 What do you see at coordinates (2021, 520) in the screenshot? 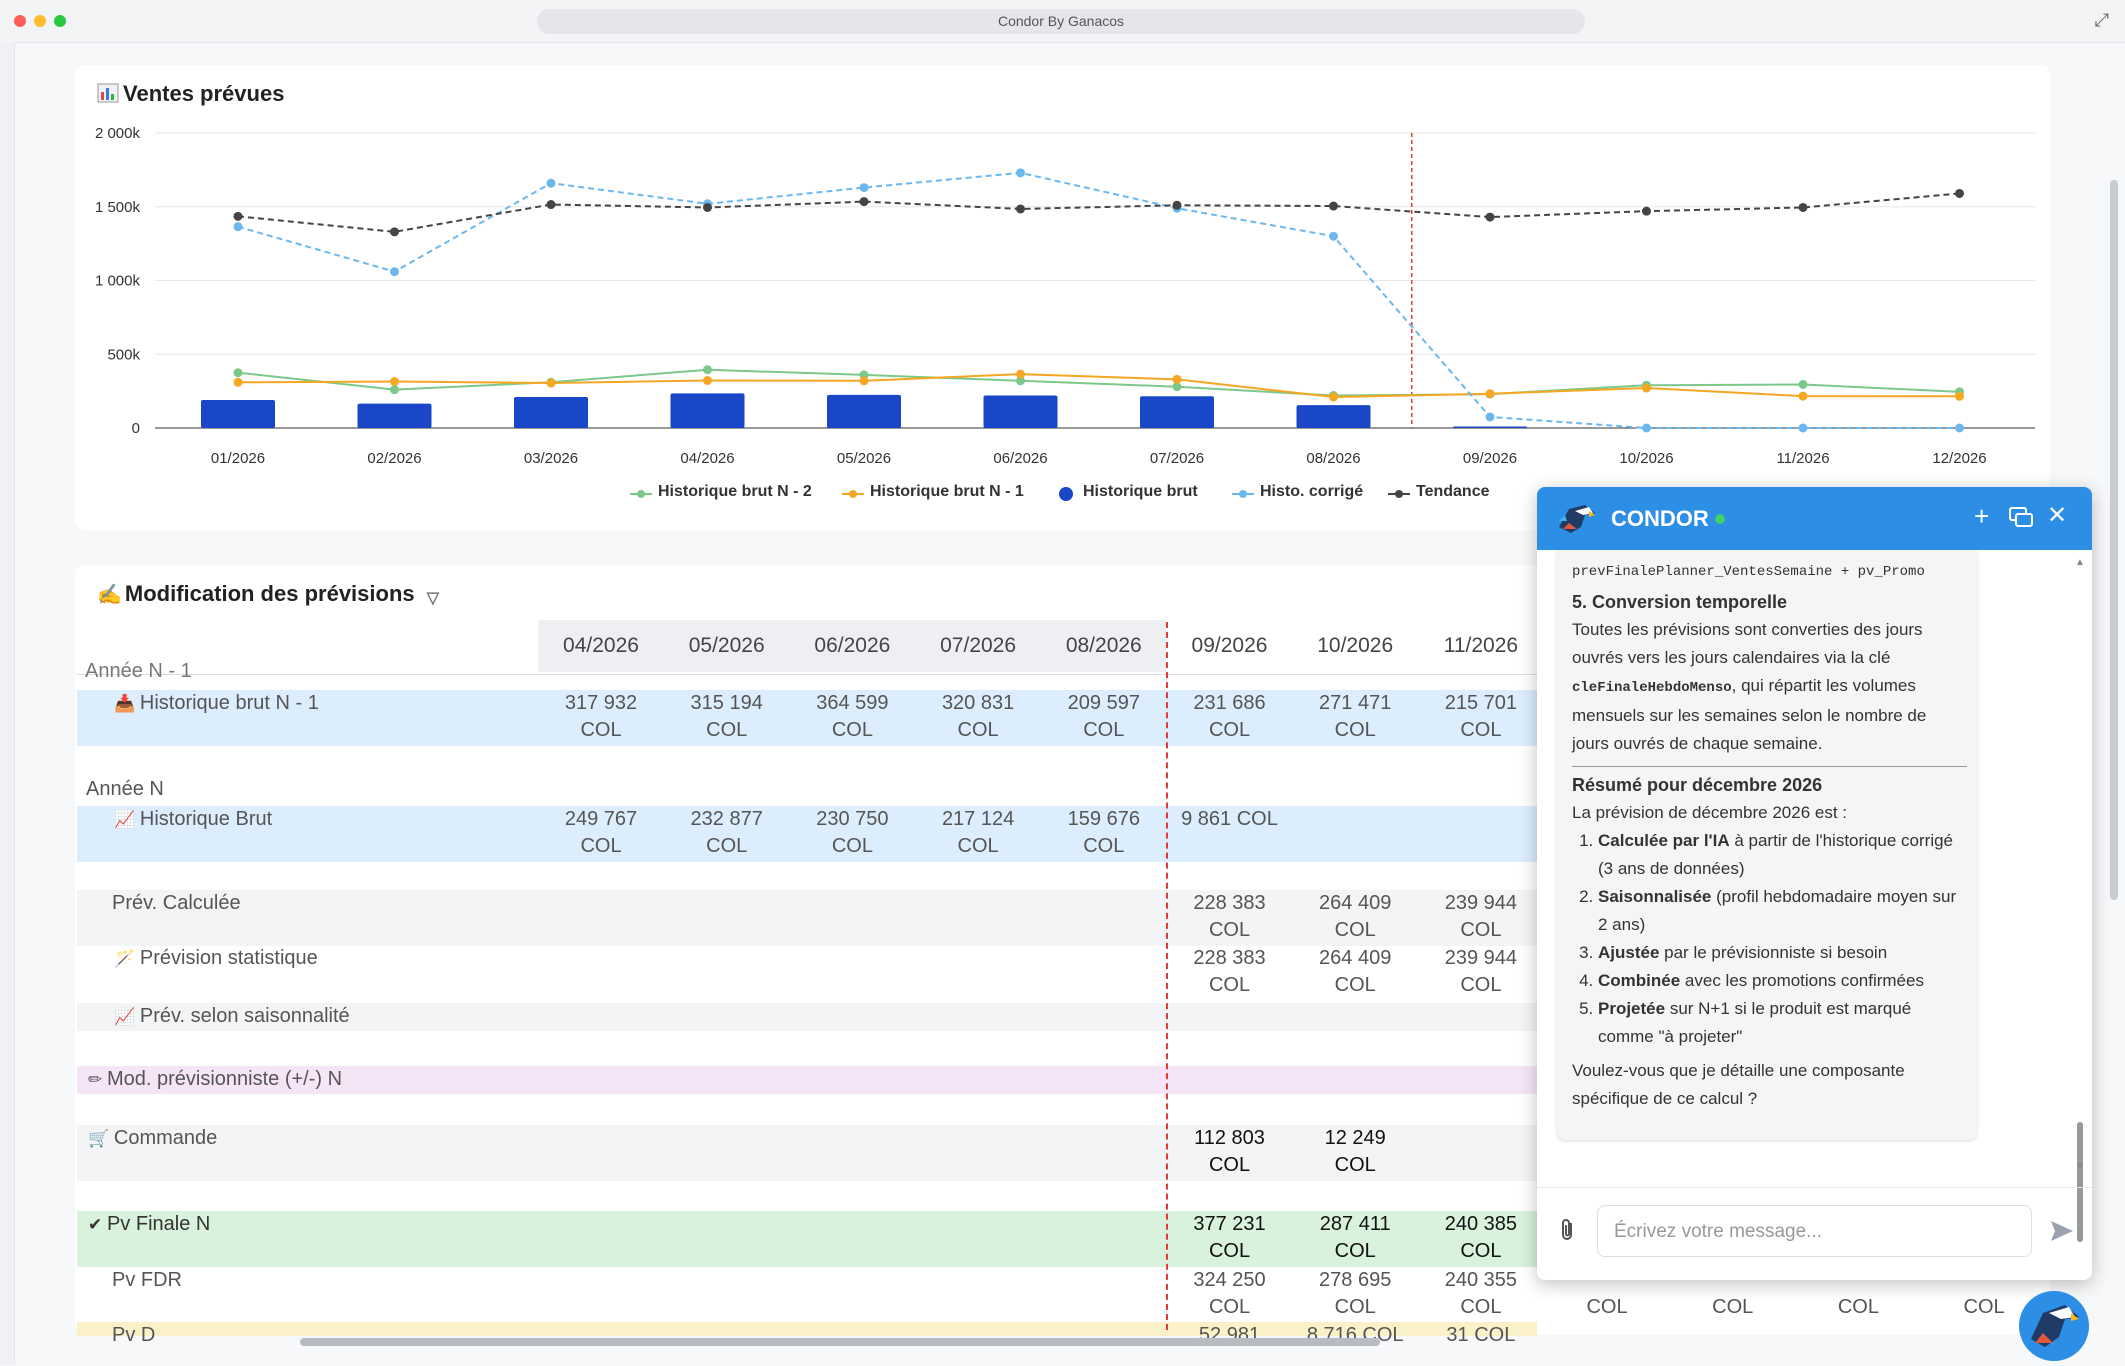
I see `chat-history-icon` at bounding box center [2021, 520].